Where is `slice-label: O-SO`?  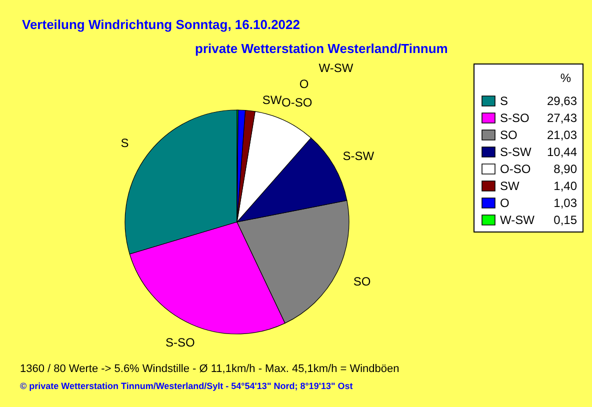
slice-label: O-SO is located at coordinates (297, 103).